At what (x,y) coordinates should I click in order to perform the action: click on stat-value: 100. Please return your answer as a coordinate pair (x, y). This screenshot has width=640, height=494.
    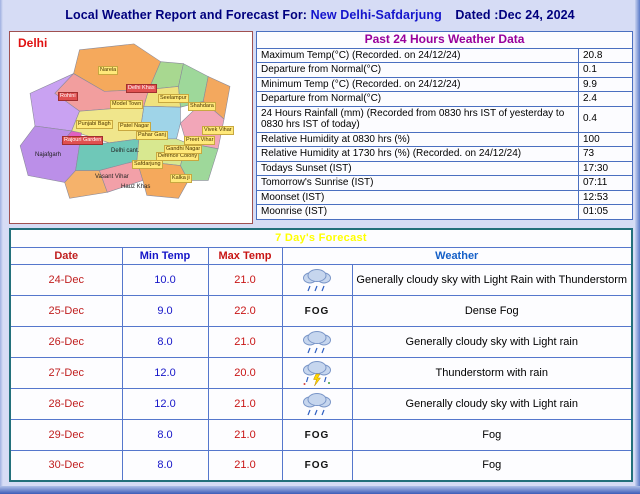
    Looking at the image, I should click on (605, 139).